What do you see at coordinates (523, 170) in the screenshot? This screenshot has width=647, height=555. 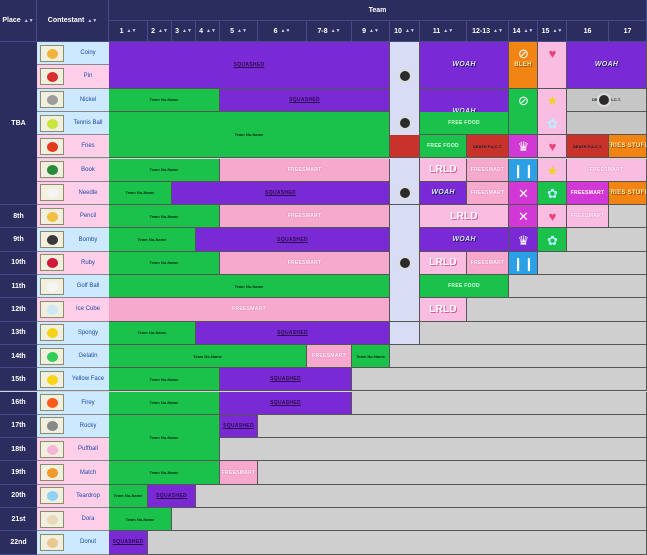 I see `team-bracket` at bounding box center [523, 170].